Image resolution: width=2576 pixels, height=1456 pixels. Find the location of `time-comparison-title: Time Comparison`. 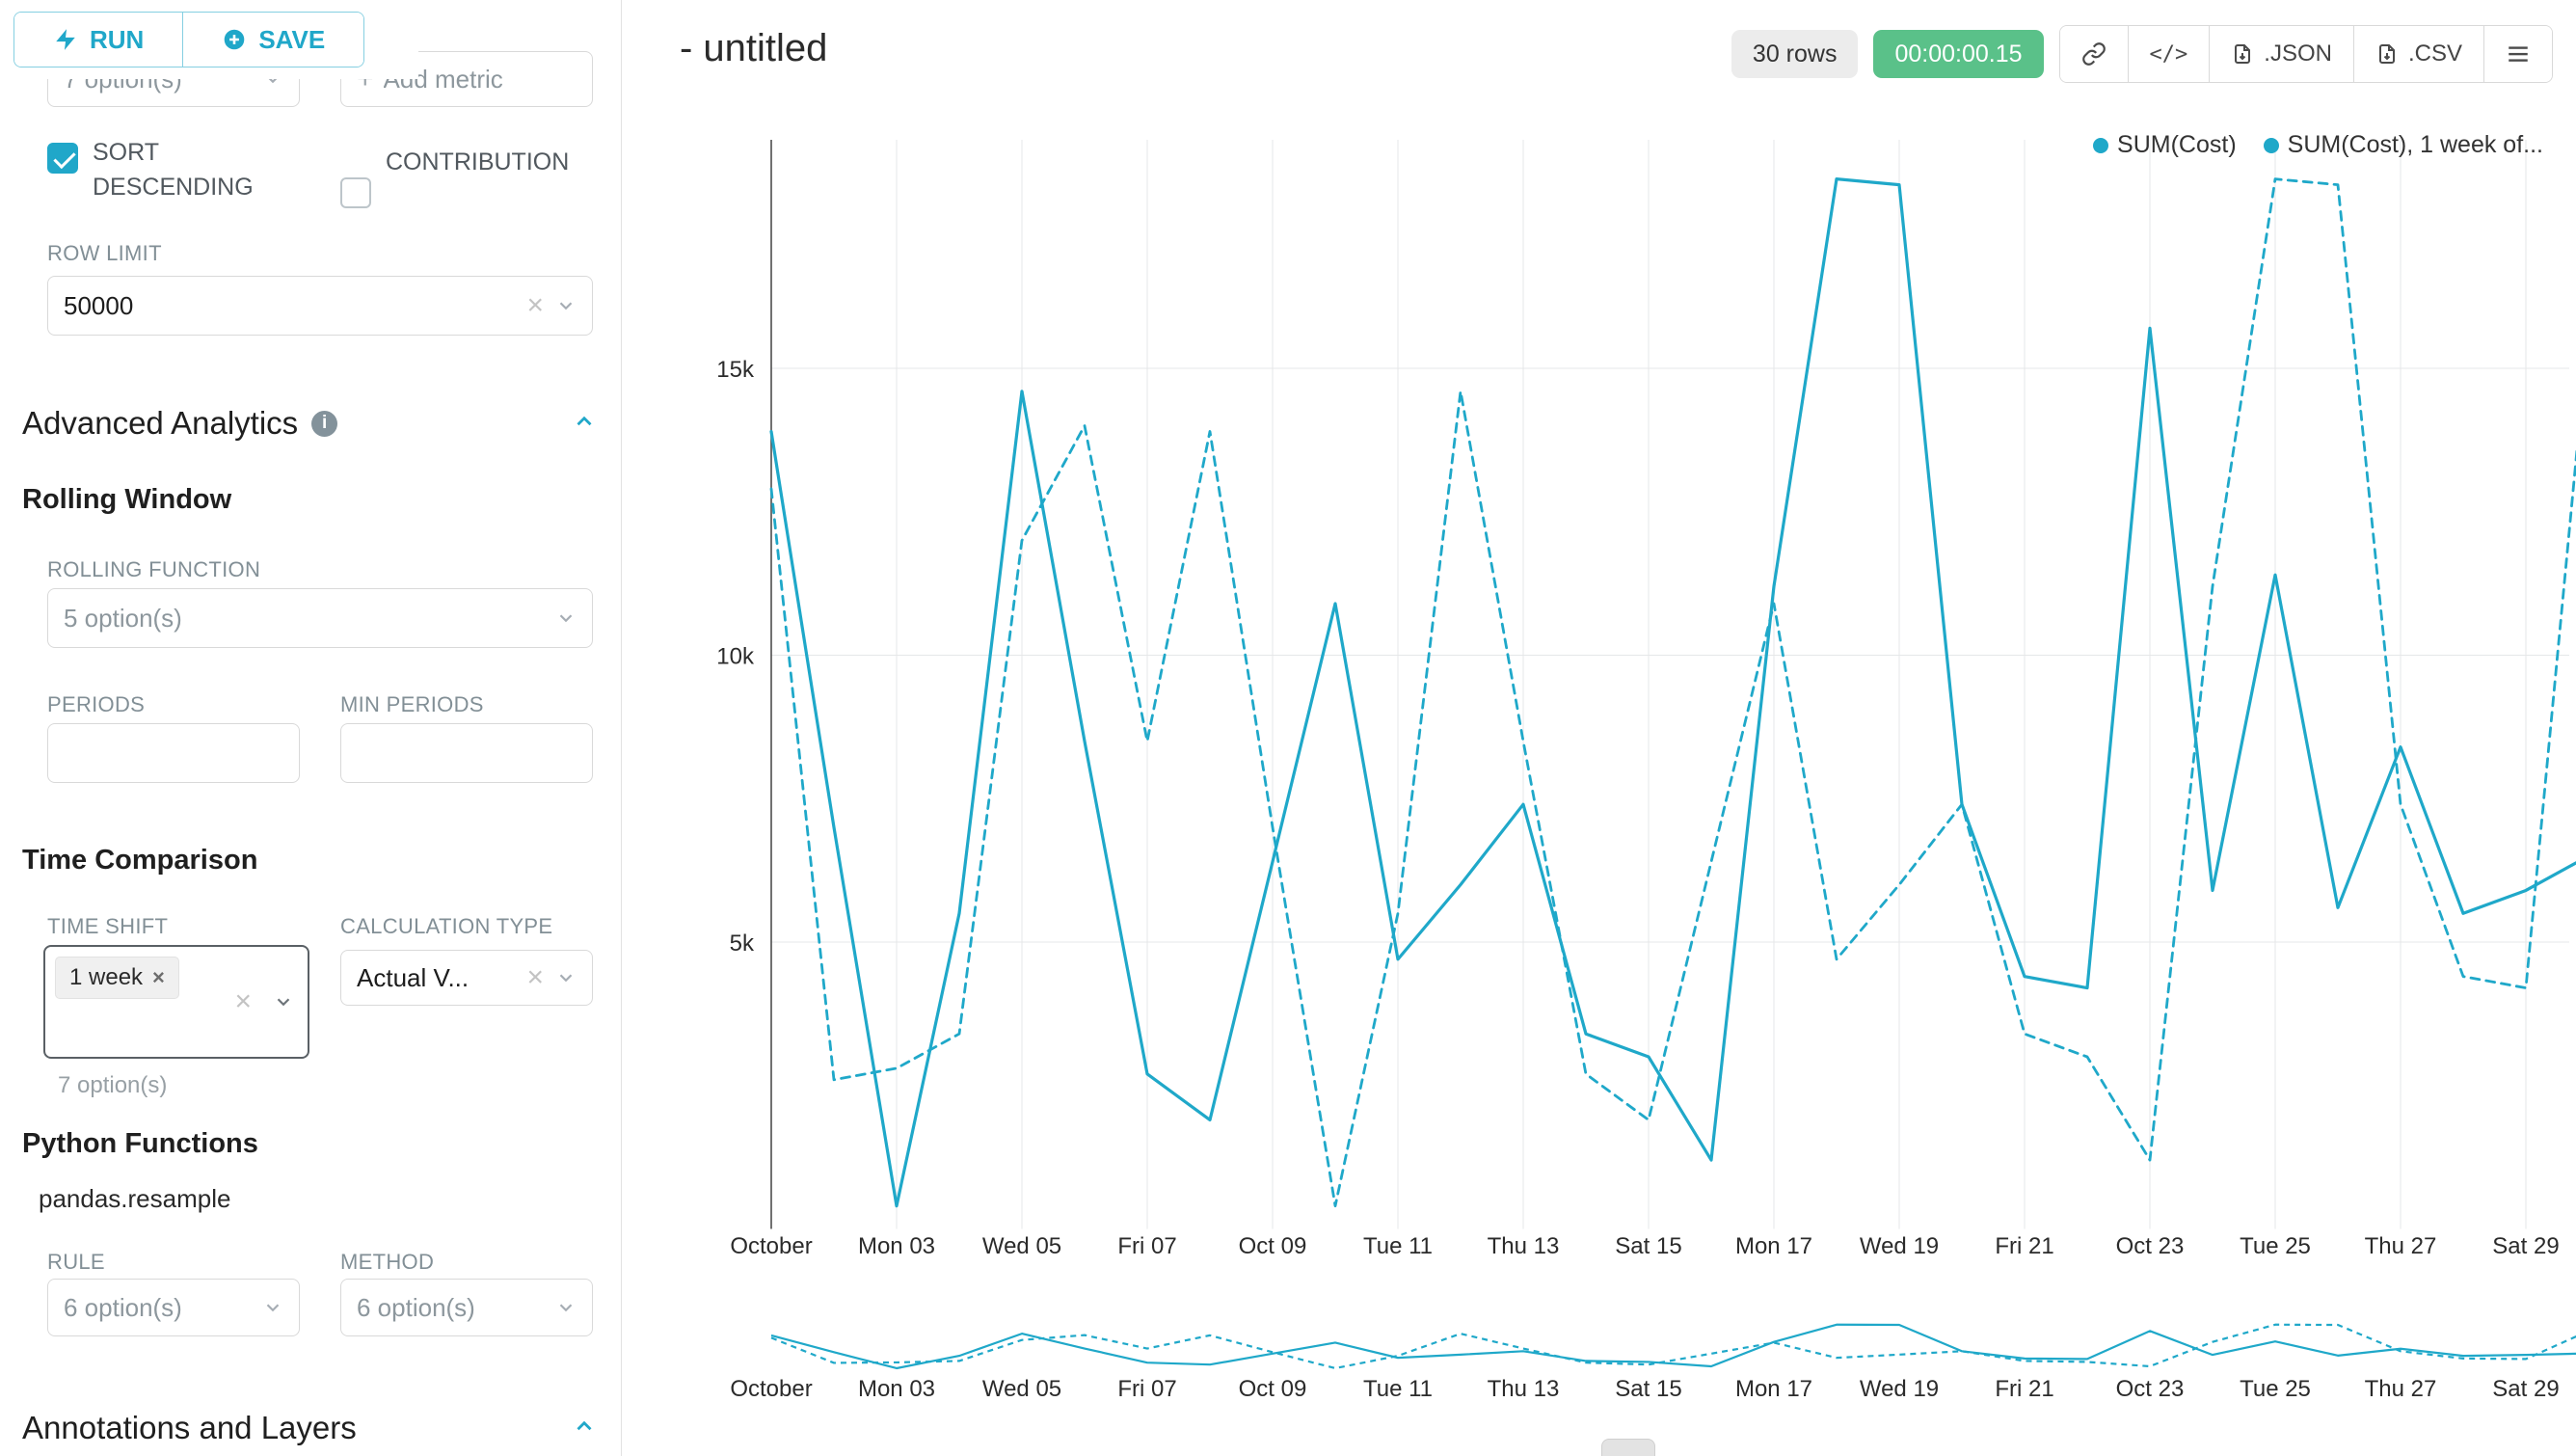

time-comparison-title: Time Comparison is located at coordinates (140, 861).